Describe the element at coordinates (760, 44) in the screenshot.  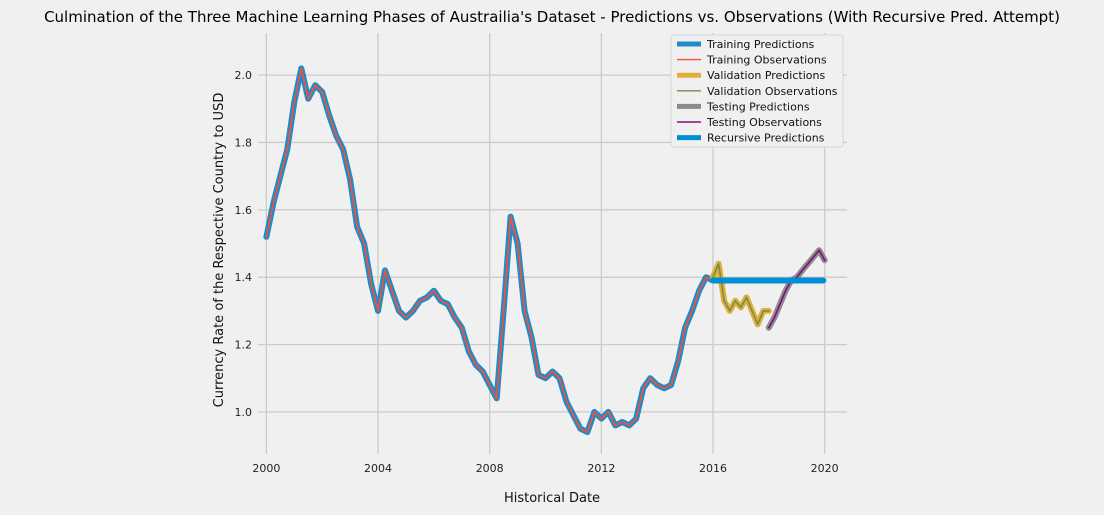
I see `legend-label: Training Predictions` at that location.